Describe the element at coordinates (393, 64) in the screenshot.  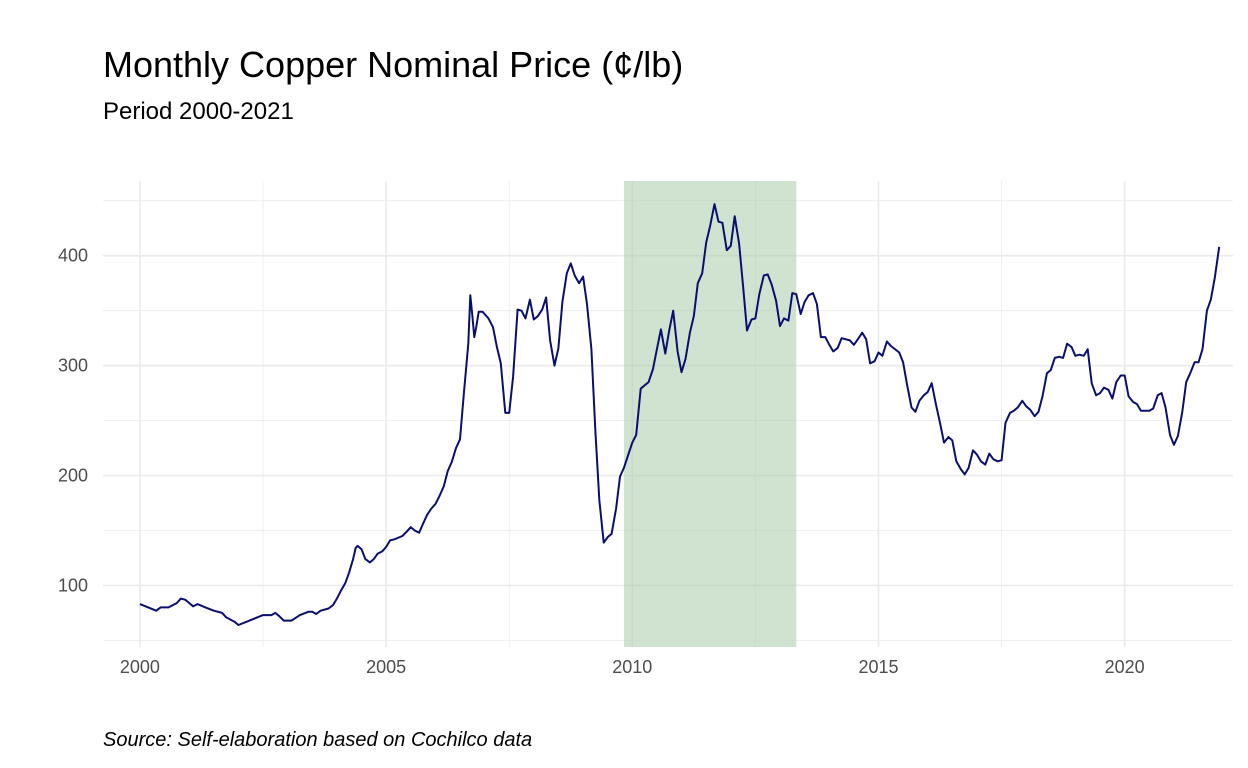
I see `chart-title: Monthly Copper Nominal Price (¢/lb)` at that location.